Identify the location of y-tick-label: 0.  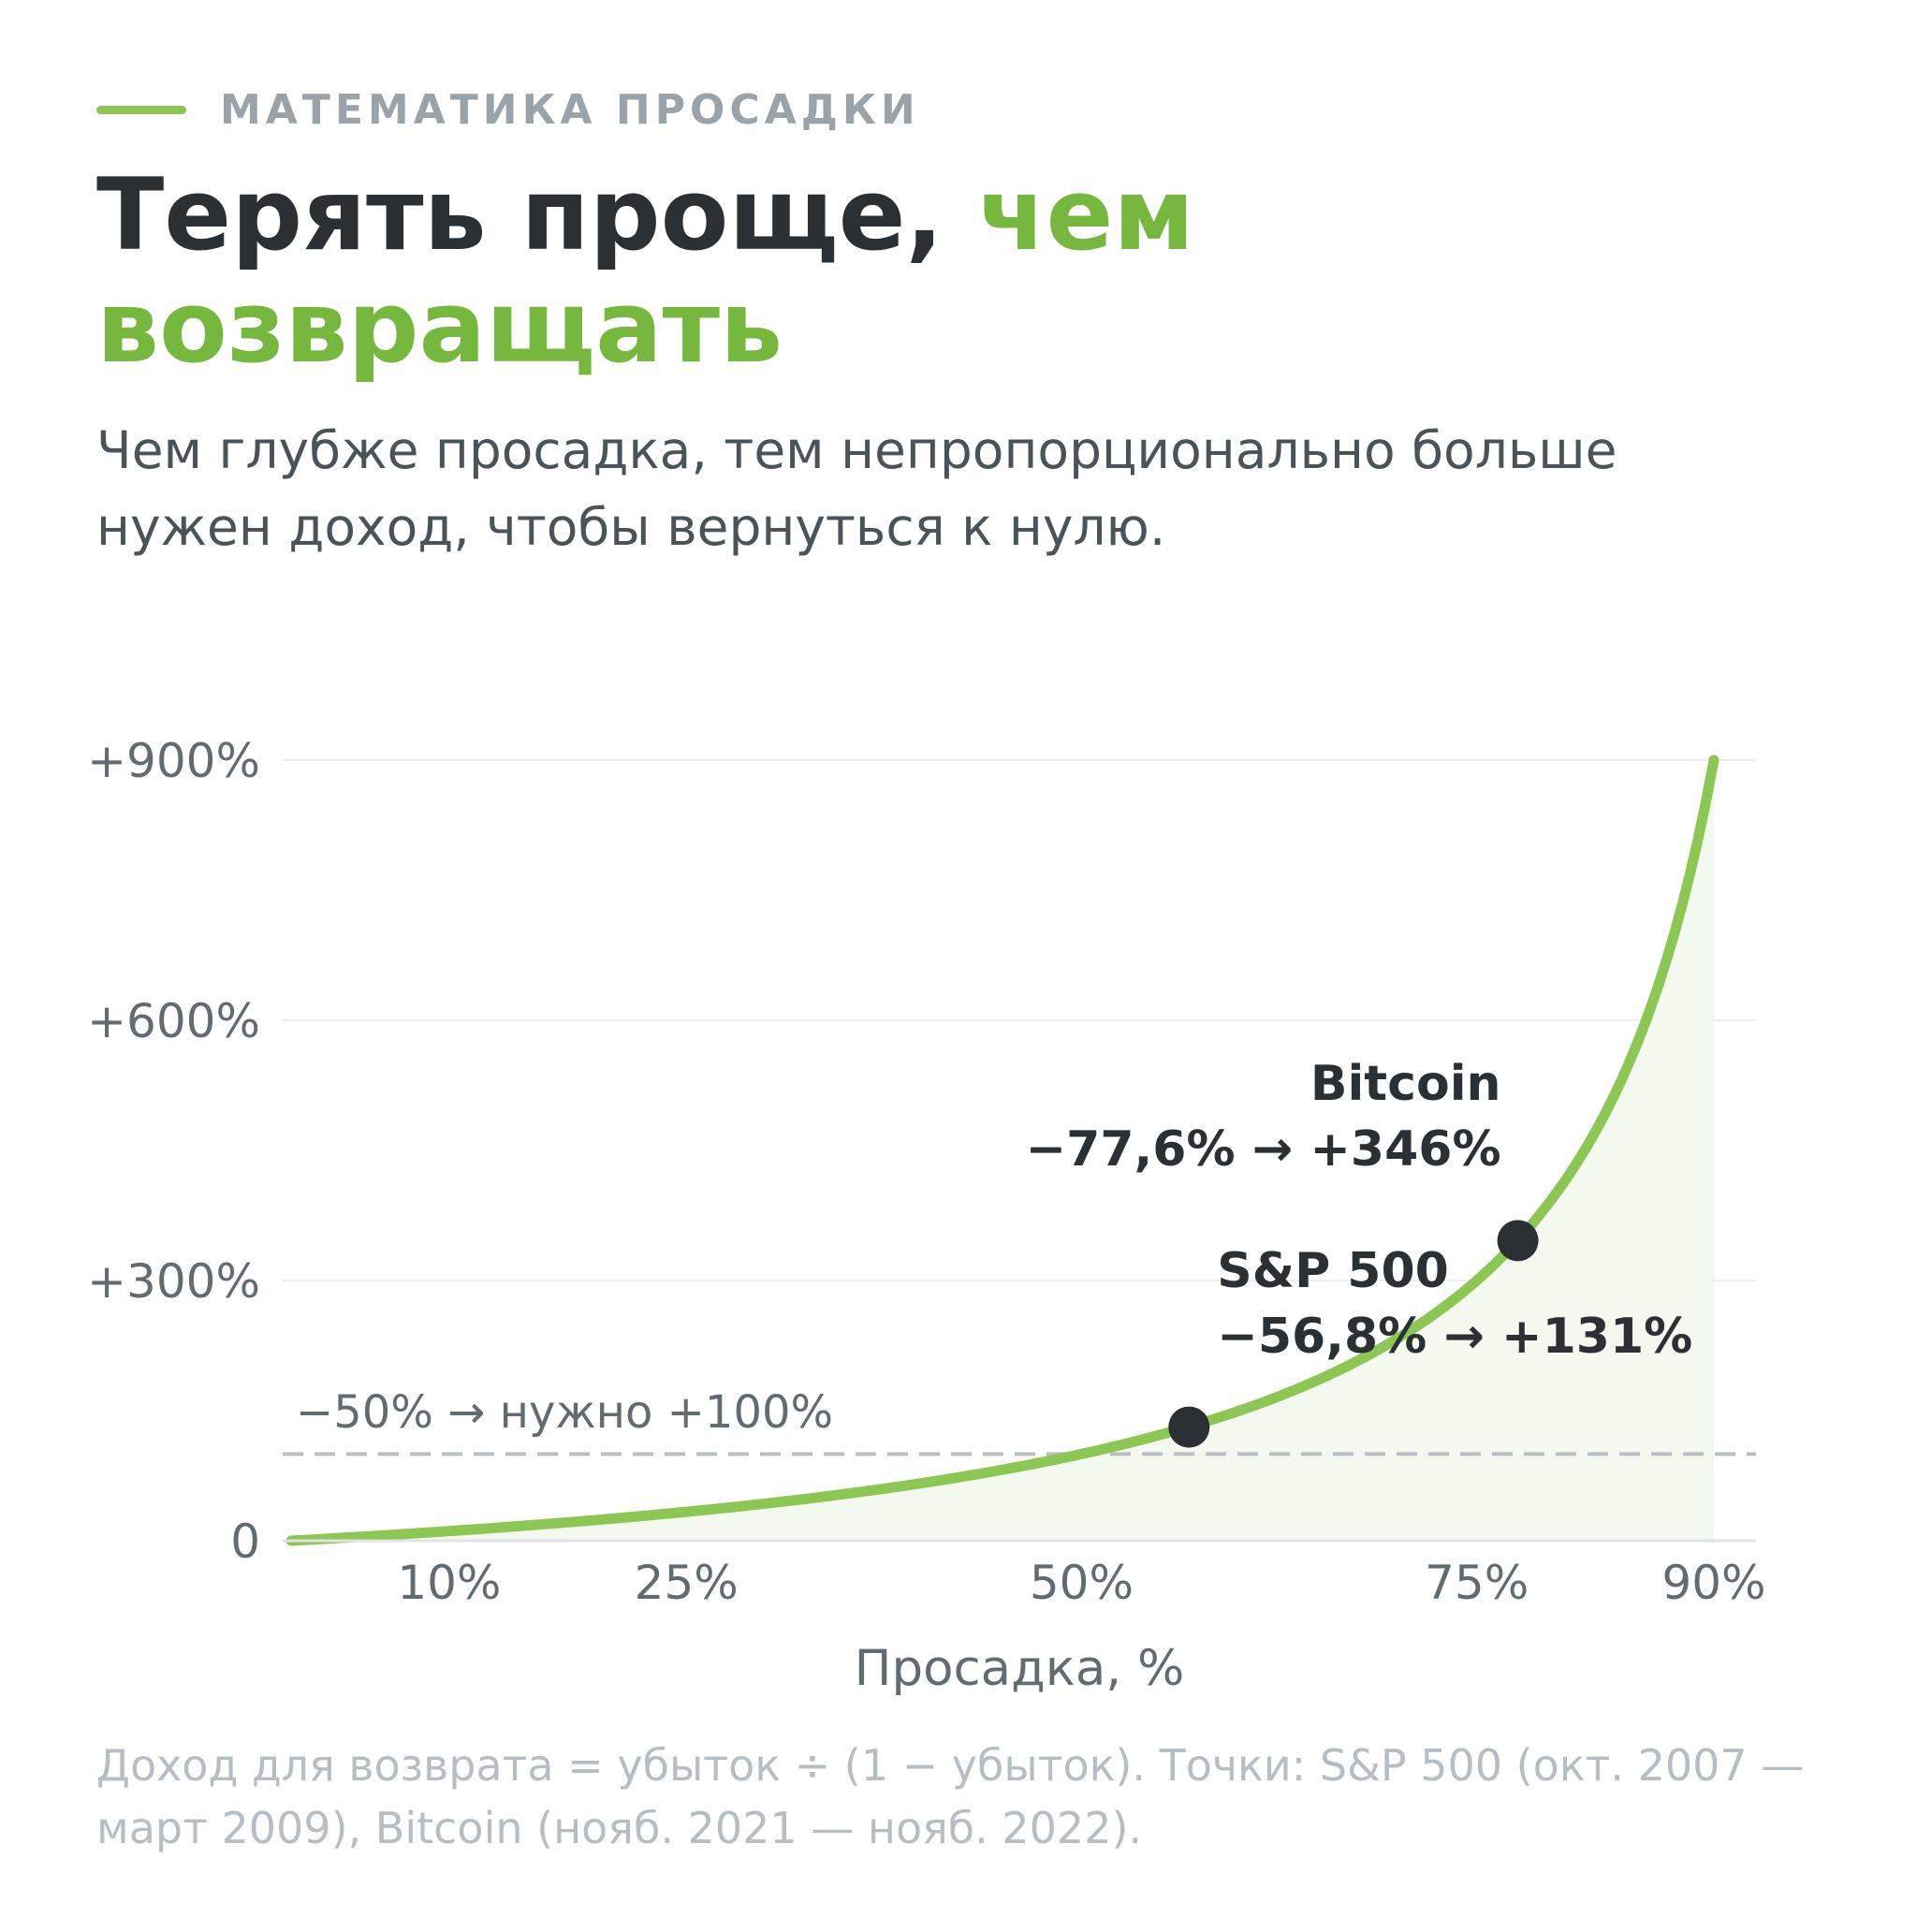
(245, 1542).